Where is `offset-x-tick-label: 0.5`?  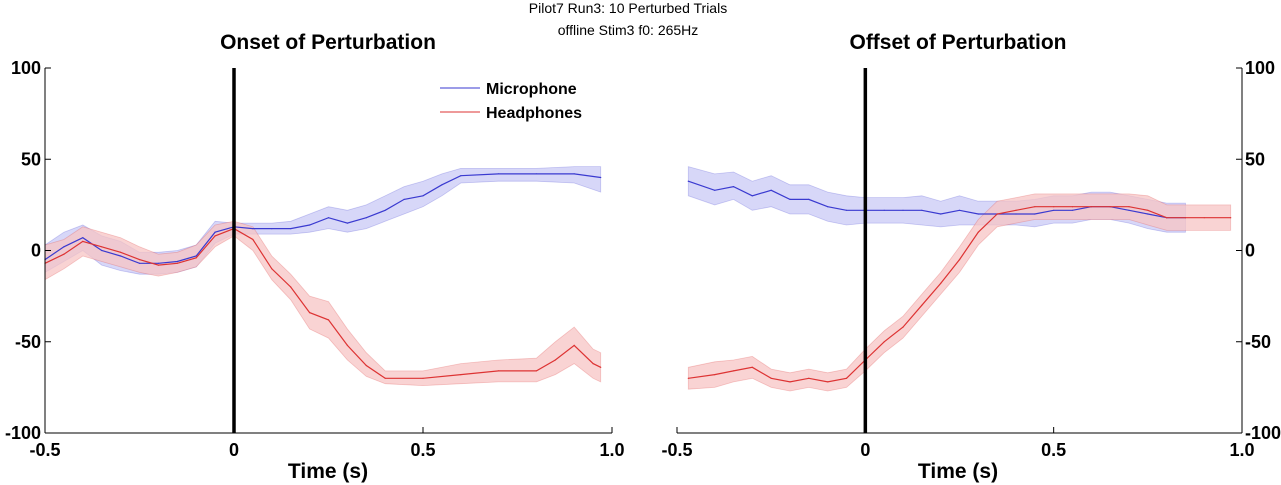
offset-x-tick-label: 0.5 is located at coordinates (1053, 450).